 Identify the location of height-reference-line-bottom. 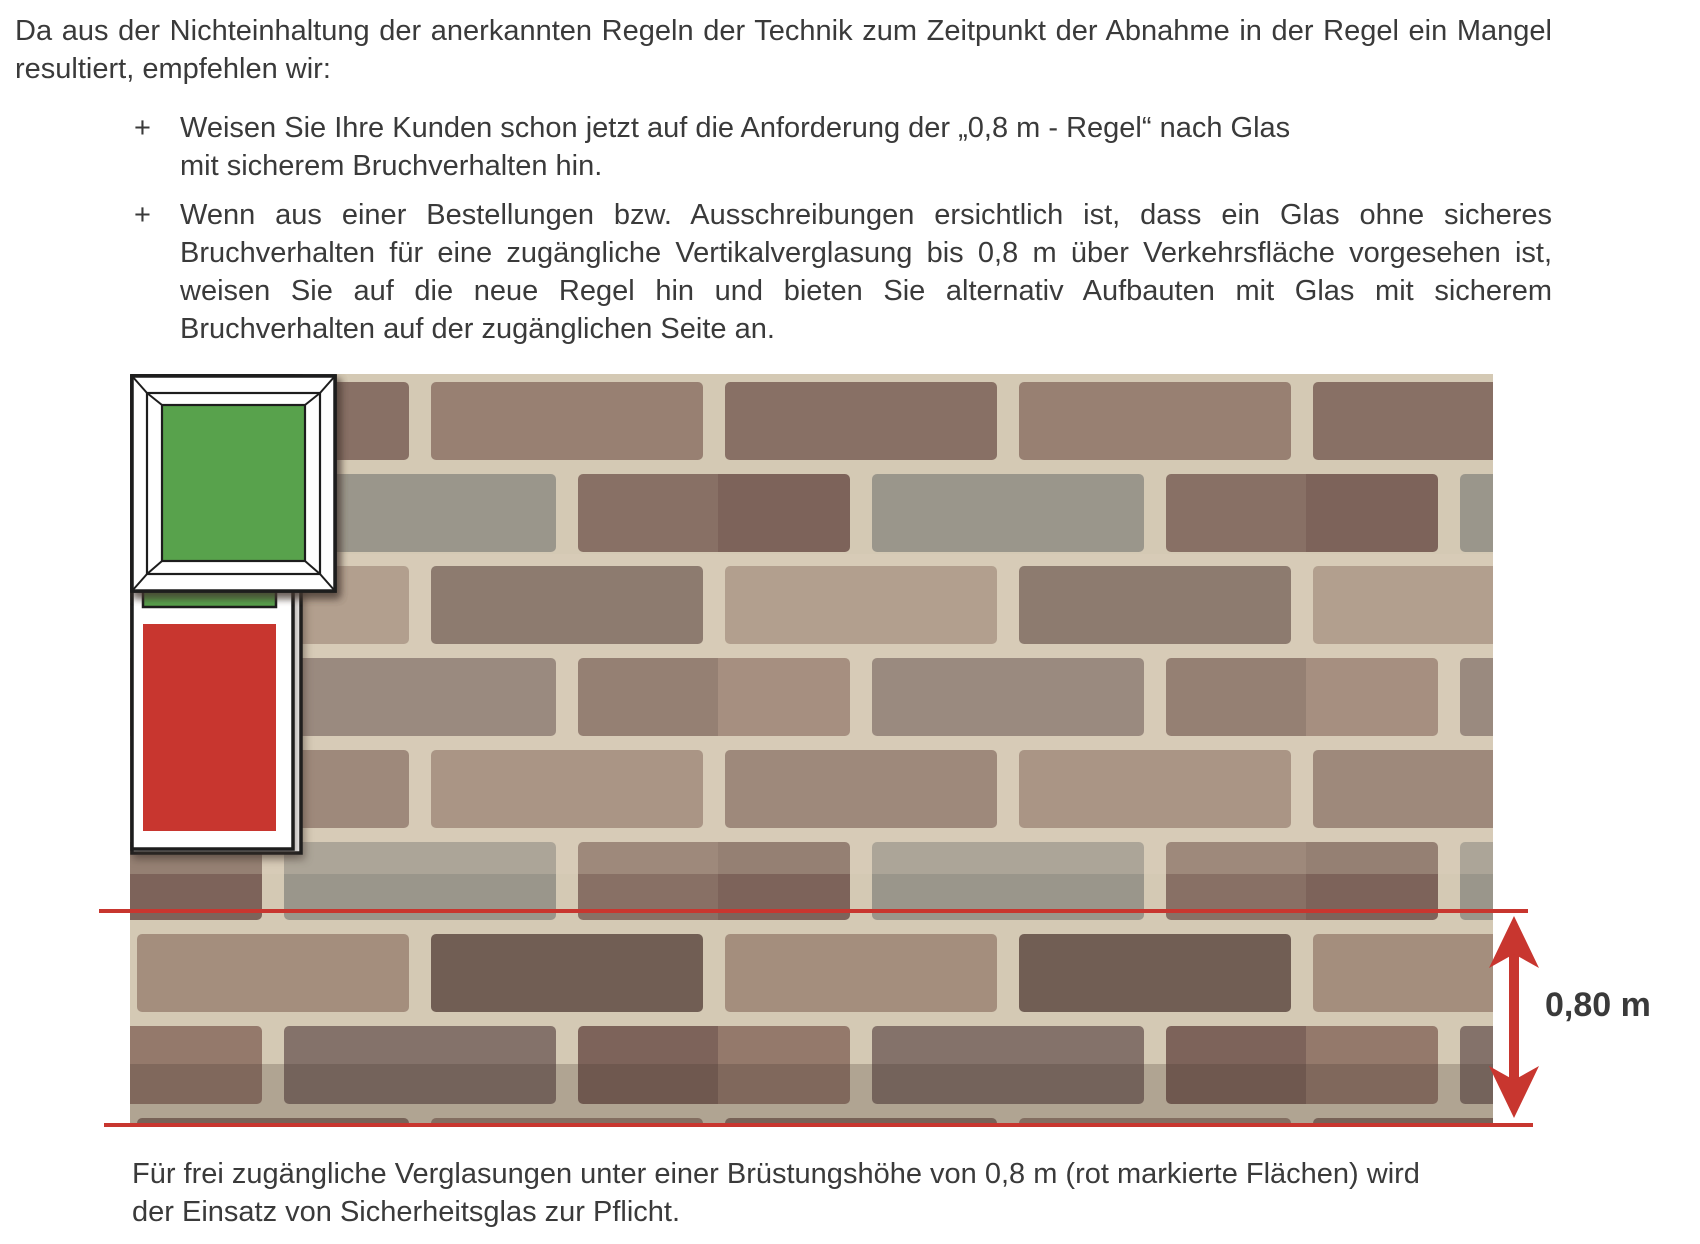
(818, 1125).